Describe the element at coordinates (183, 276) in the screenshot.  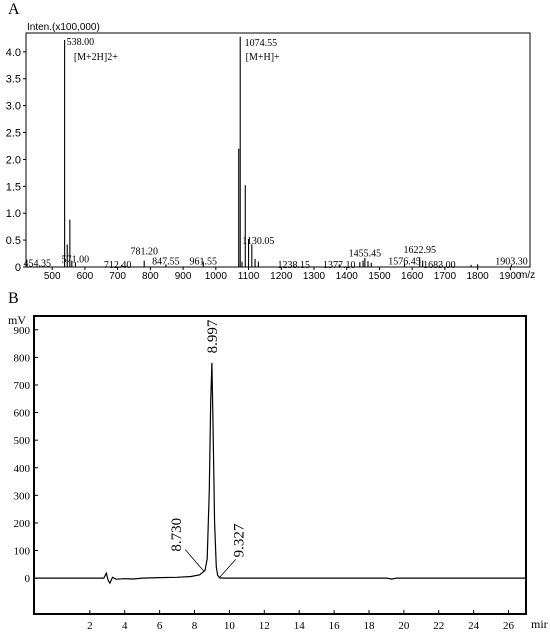
I see `x-tick-label: 900` at that location.